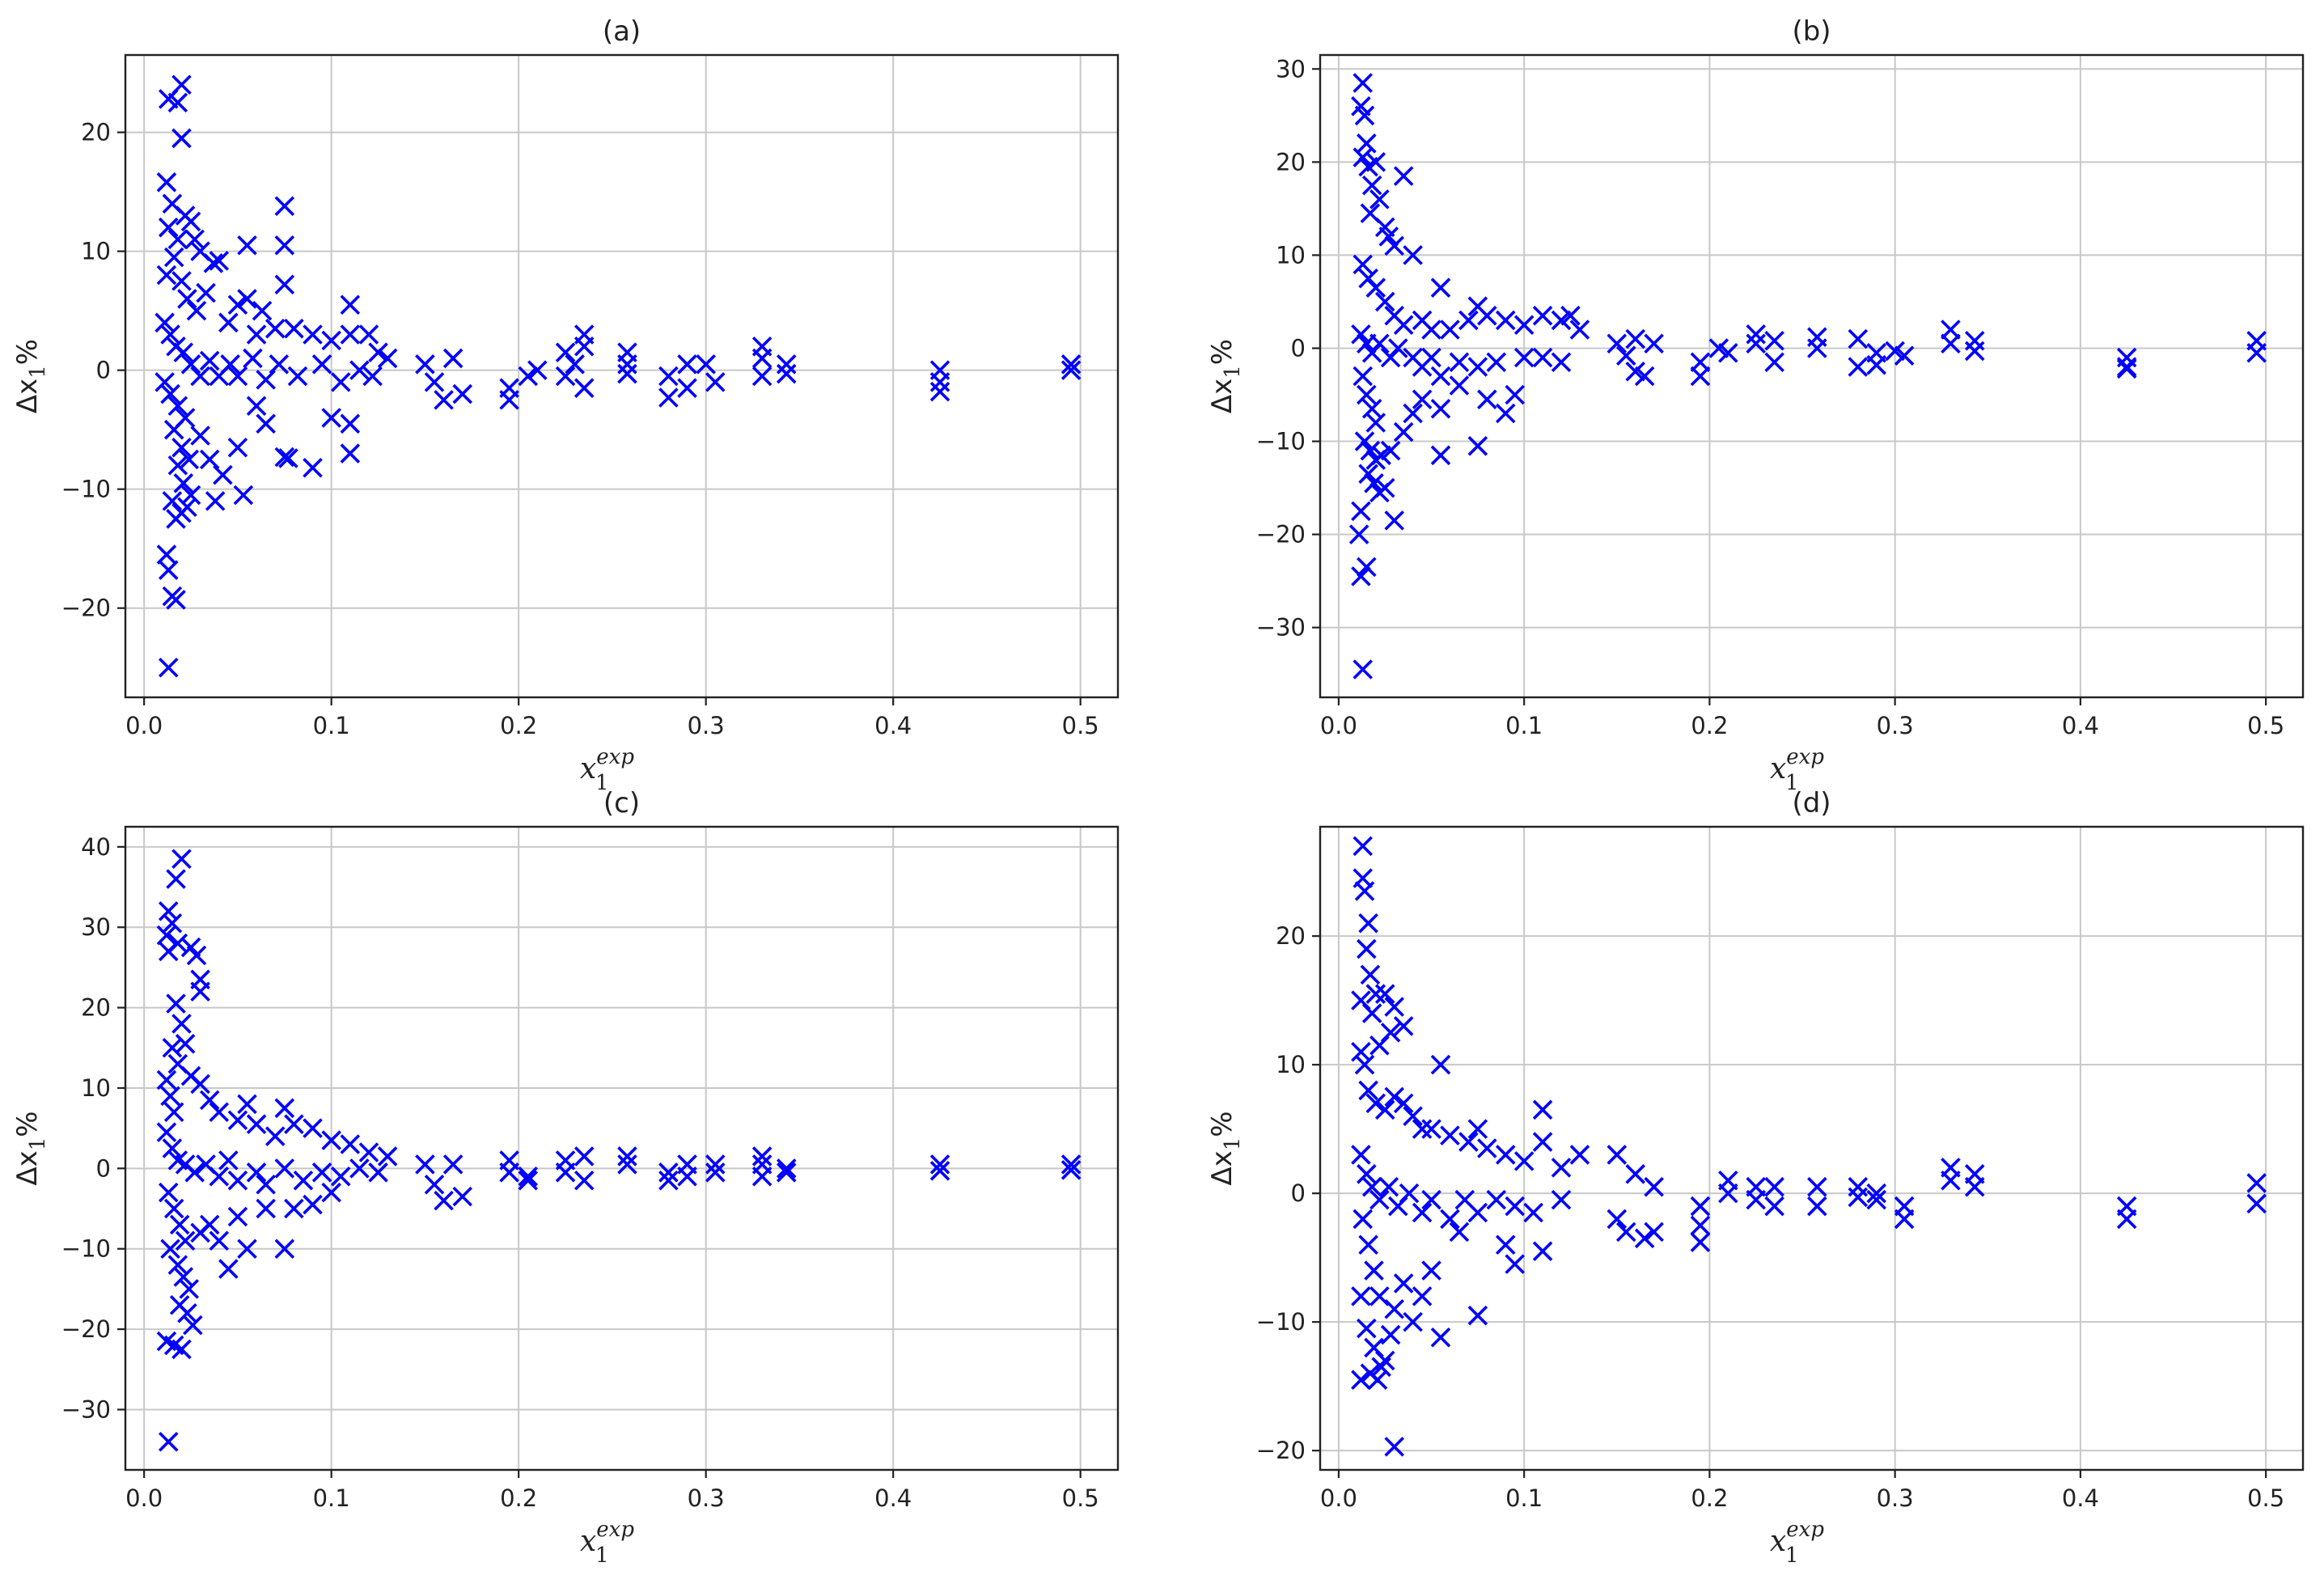 Image resolution: width=2324 pixels, height=1571 pixels. What do you see at coordinates (331, 725) in the screenshot?
I see `x-tick-label: 0.1` at bounding box center [331, 725].